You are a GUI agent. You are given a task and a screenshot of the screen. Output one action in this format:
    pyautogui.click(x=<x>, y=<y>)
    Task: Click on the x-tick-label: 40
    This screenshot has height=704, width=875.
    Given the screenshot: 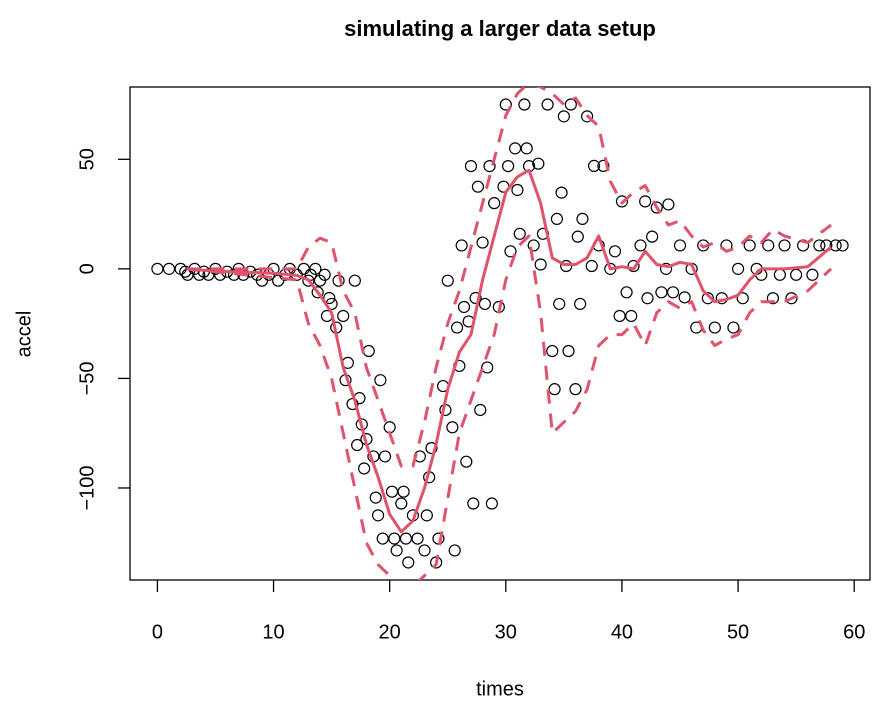 What is the action you would take?
    pyautogui.click(x=622, y=632)
    